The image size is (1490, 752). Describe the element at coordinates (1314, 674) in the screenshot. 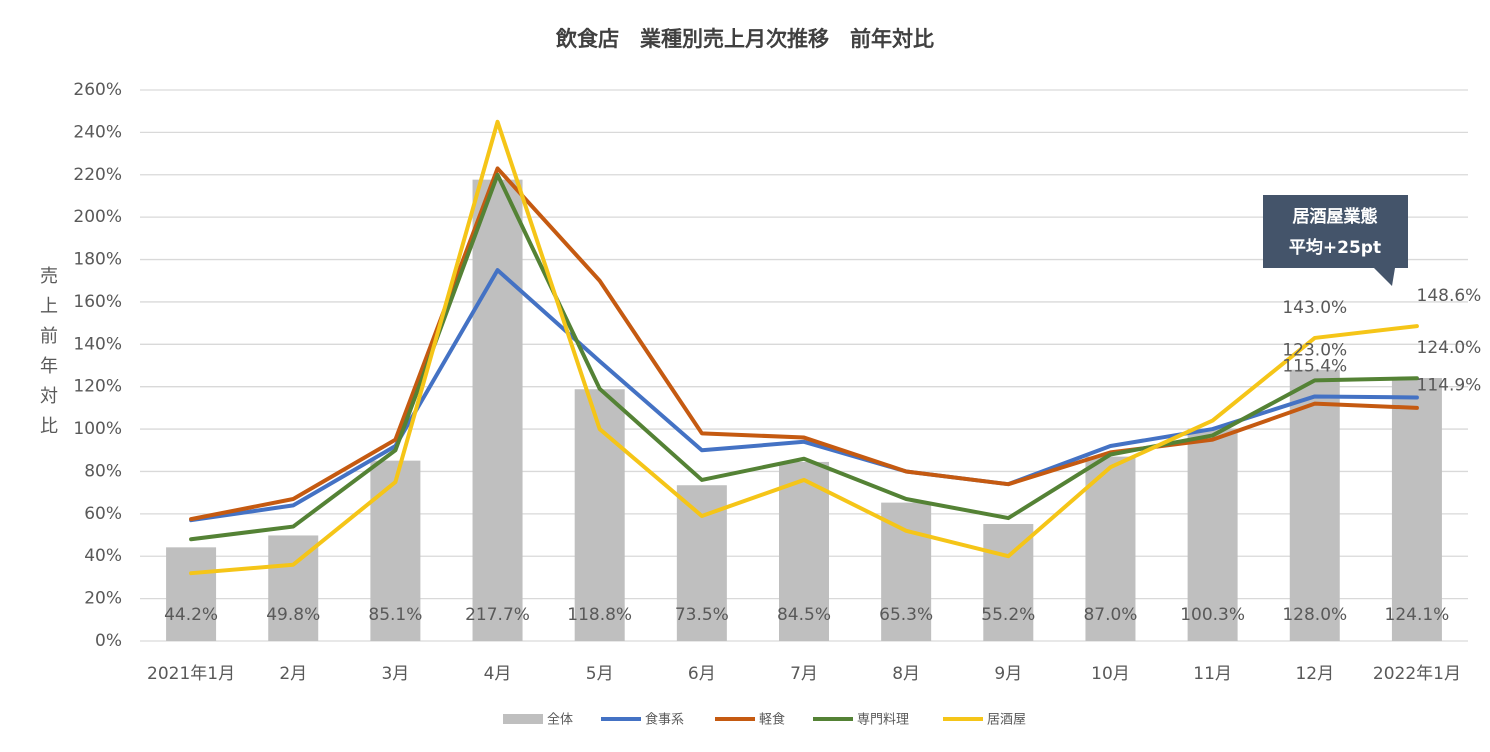

I see `x-tick-label: 12月` at that location.